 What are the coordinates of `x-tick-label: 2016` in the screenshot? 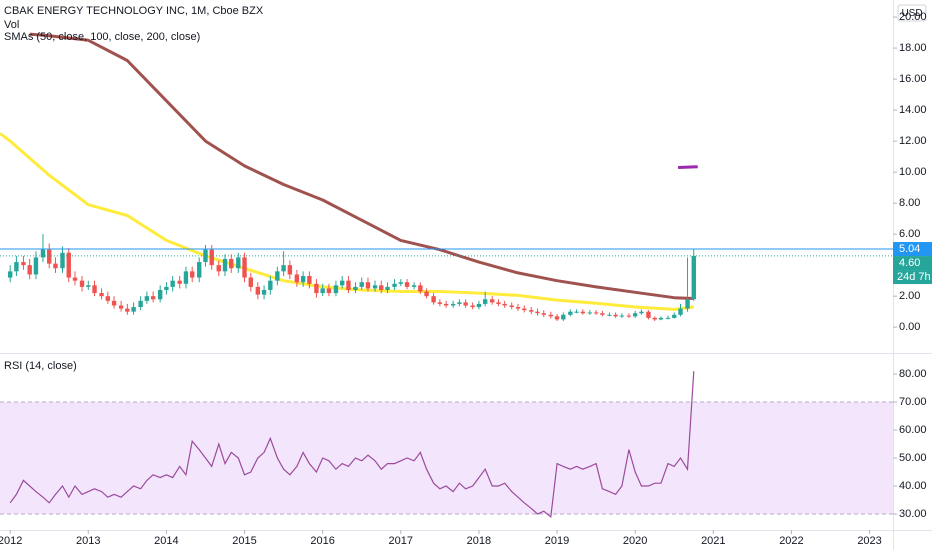 It's located at (322, 541).